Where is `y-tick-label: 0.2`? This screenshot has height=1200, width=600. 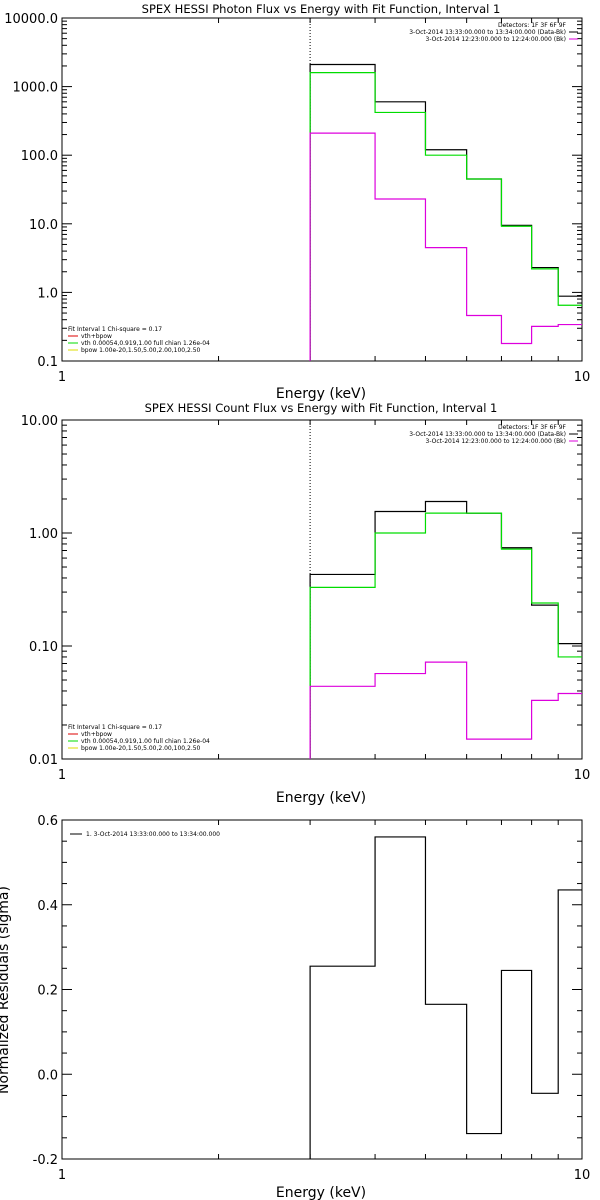
y-tick-label: 0.2 is located at coordinates (47, 991).